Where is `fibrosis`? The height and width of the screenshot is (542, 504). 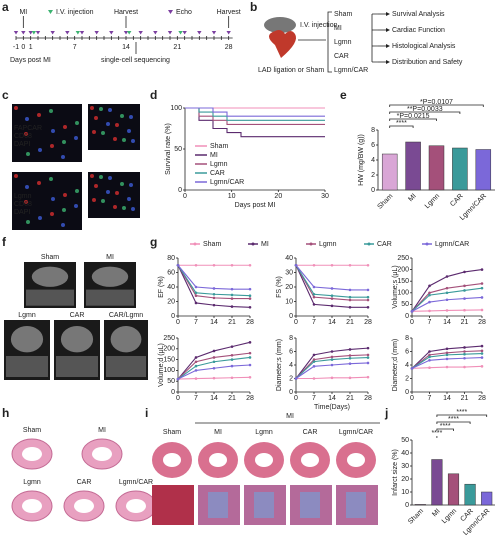 fibrosis is located at coordinates (356, 505).